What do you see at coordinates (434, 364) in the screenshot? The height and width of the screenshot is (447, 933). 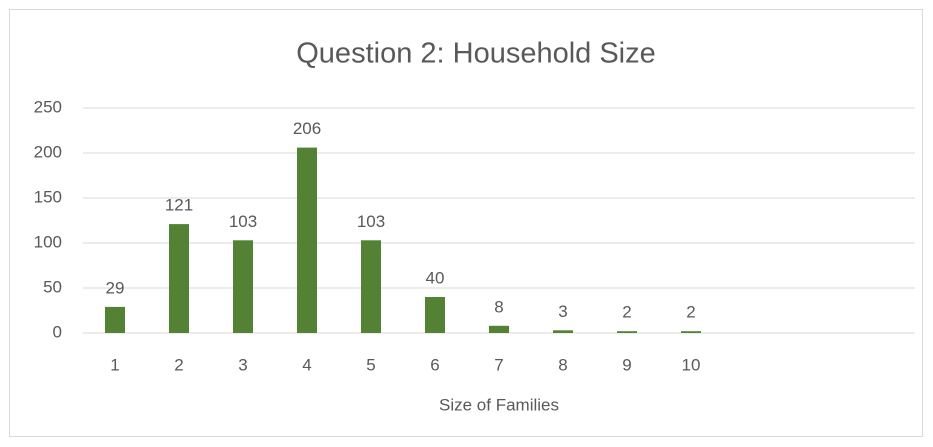 I see `x-tick-label: 6` at bounding box center [434, 364].